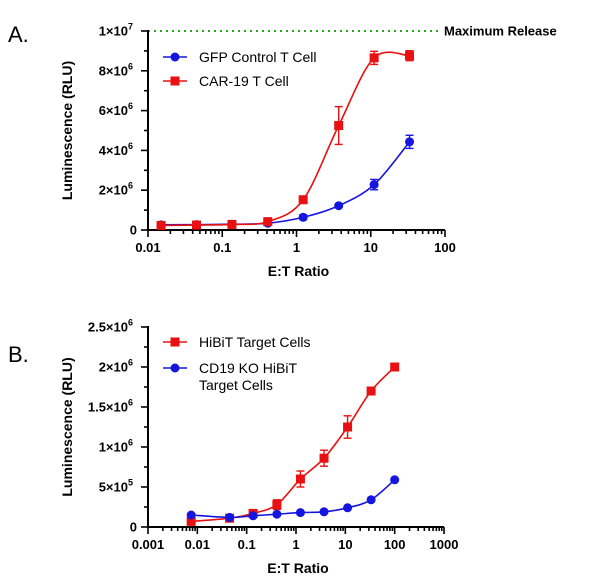 The height and width of the screenshot is (585, 595). Describe the element at coordinates (110, 326) in the screenshot. I see `y-tick-label: 2.5×10⁶` at that location.